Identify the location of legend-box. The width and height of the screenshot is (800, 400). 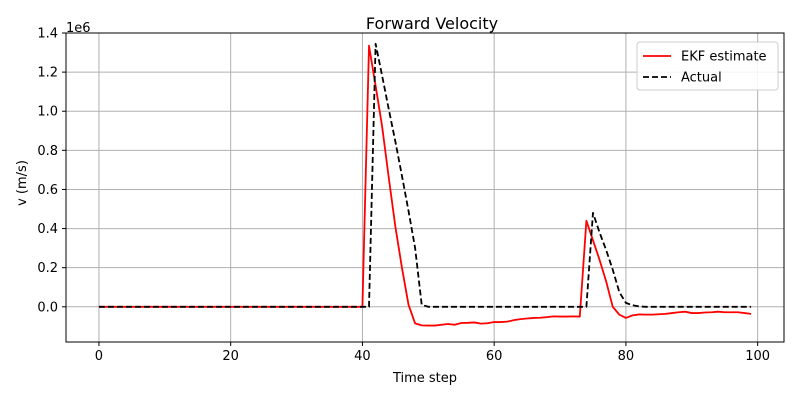
(707, 66).